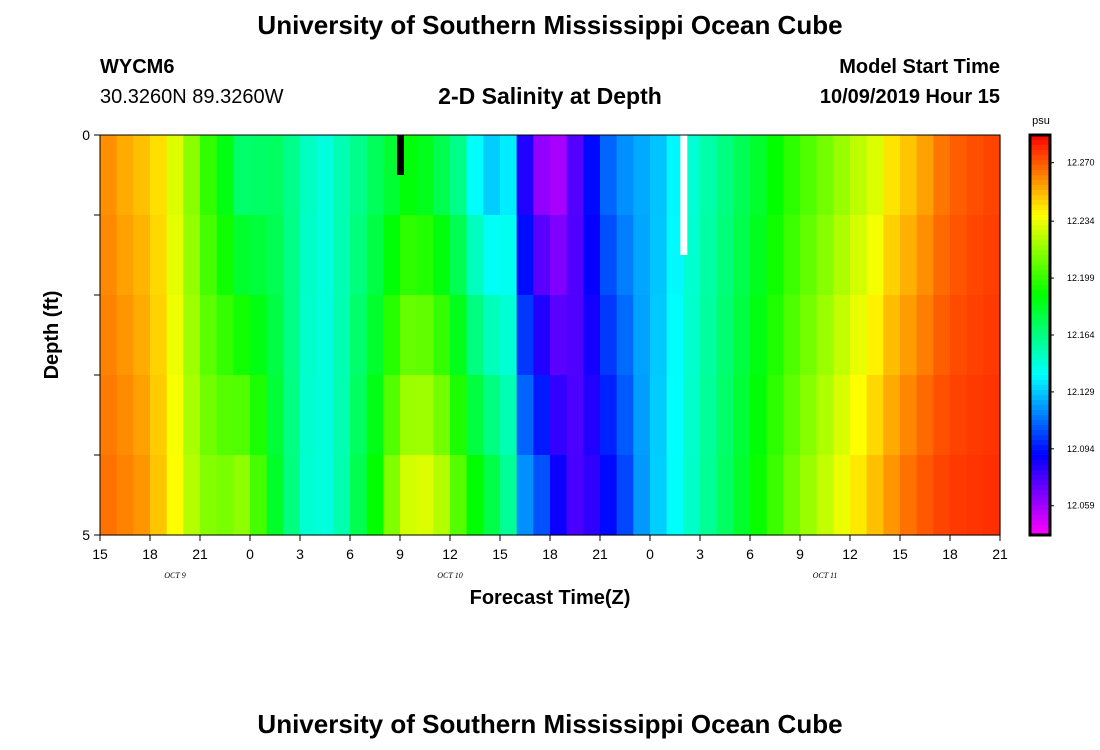  I want to click on colorbar-tick-label: 12.059, so click(1081, 506).